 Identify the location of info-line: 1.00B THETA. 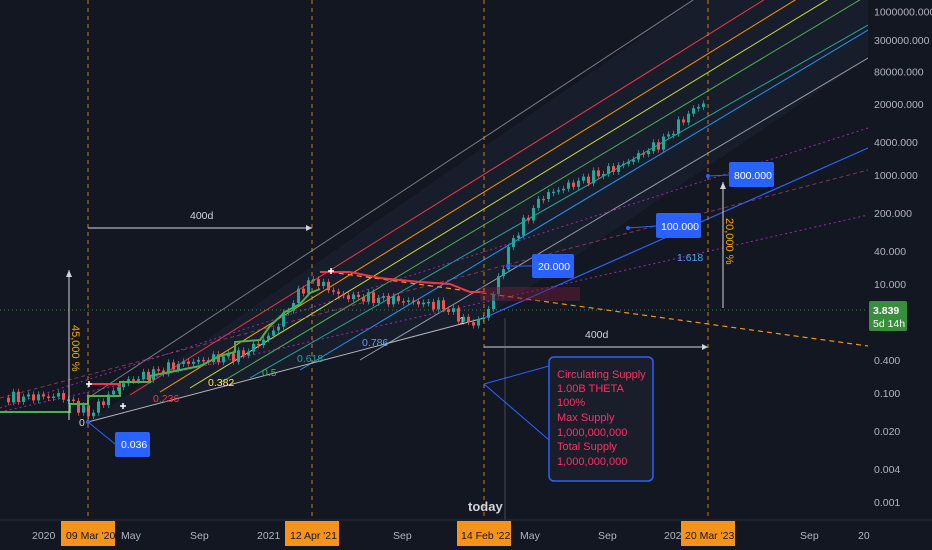
(591, 389).